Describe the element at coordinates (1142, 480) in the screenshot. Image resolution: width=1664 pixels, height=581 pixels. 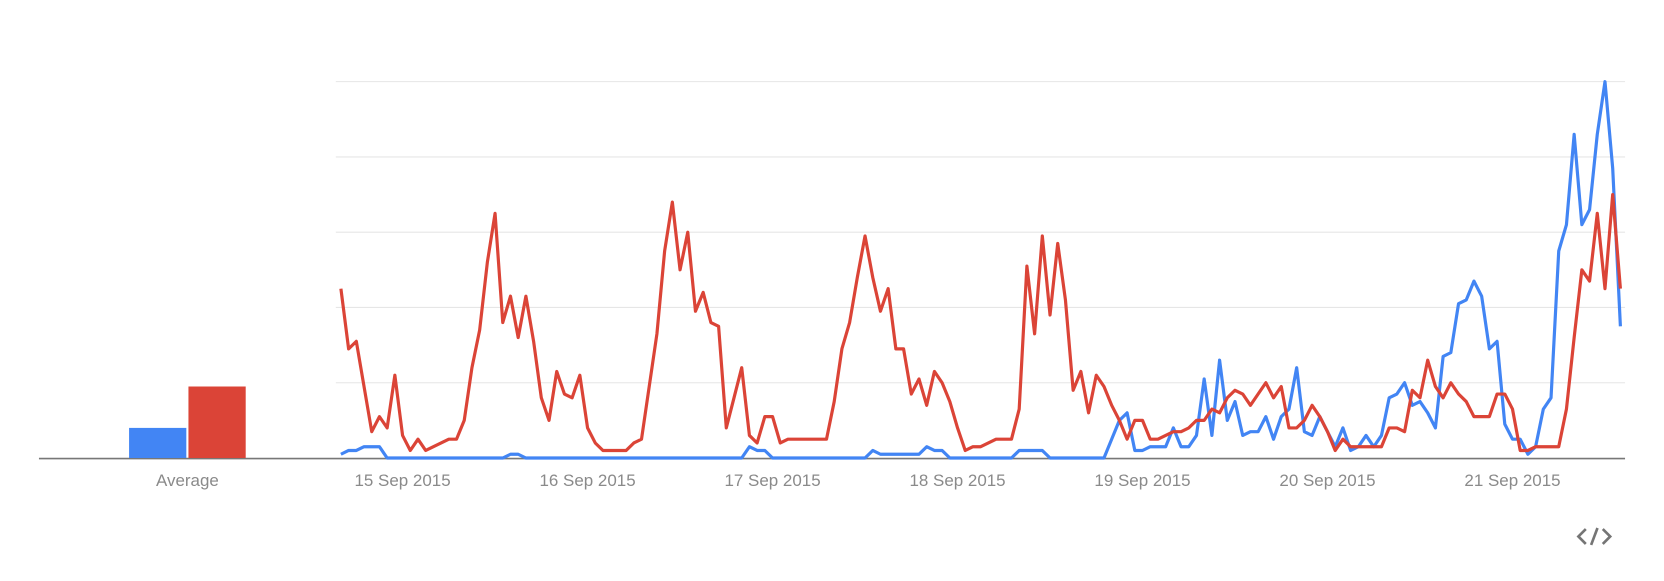
I see `x-tick-label: 19 Sep 2015` at that location.